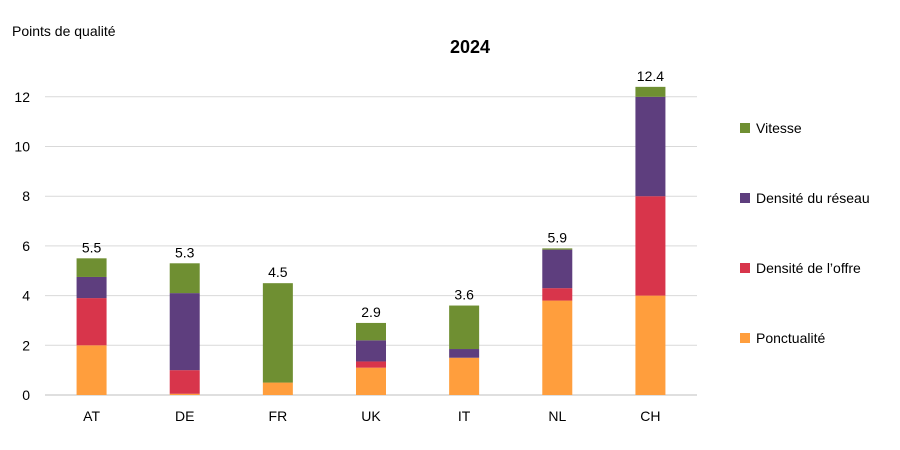 This screenshot has height=450, width=900. I want to click on x-tick-label: DE, so click(184, 416).